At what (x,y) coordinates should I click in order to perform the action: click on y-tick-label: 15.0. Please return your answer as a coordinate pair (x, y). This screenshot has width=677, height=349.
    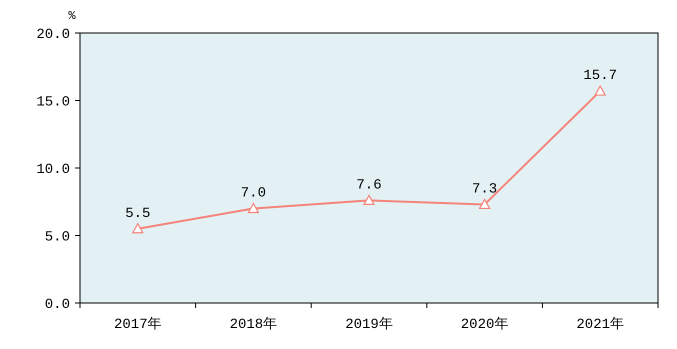
    Looking at the image, I should click on (53, 102).